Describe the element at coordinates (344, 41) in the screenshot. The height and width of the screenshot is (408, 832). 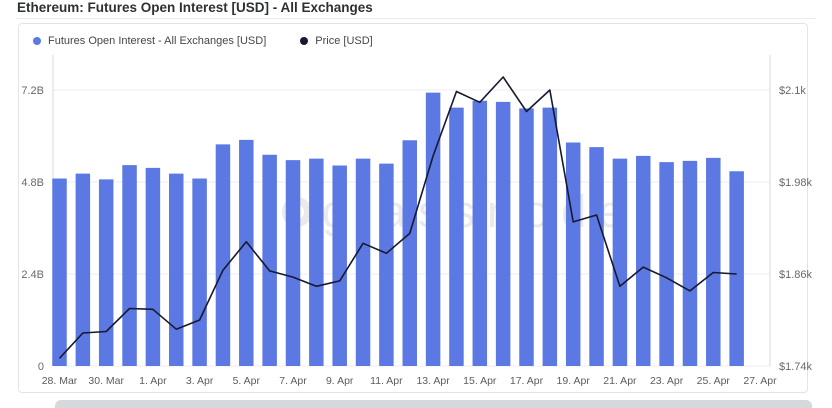
I see `price-legend-label: Price [USD]` at that location.